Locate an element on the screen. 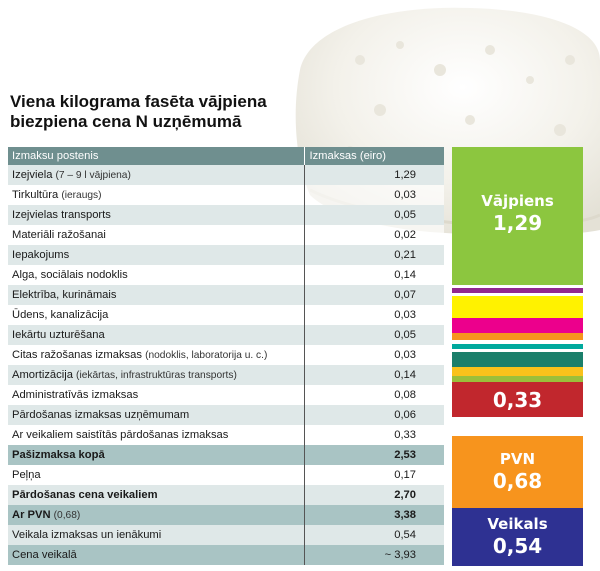 Image resolution: width=600 pixels, height=571 pixels. cost-value-cell: 2,53 is located at coordinates (374, 455).